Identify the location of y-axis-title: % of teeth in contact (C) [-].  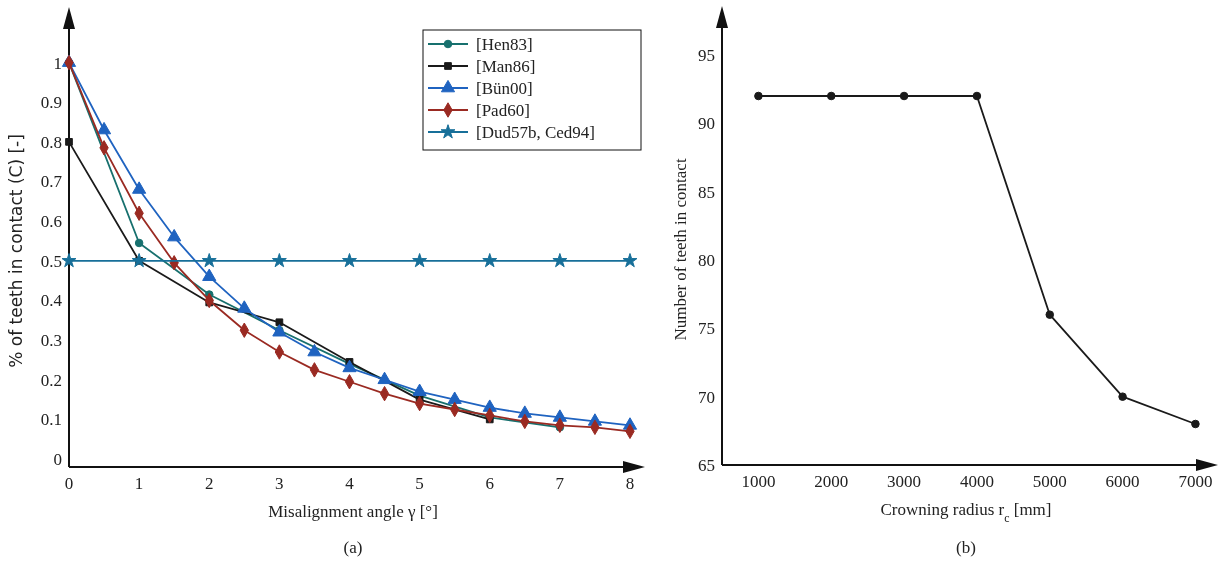
(16, 251).